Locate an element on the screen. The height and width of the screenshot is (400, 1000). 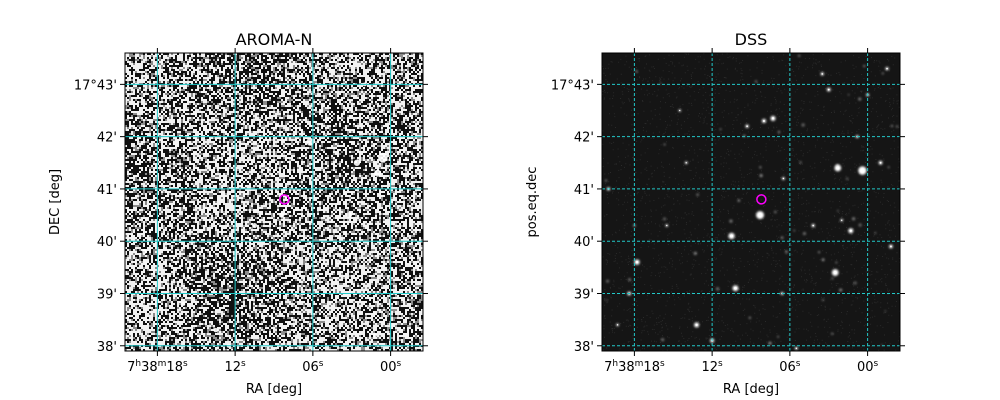
y-tick-label: 40' is located at coordinates (584, 242).